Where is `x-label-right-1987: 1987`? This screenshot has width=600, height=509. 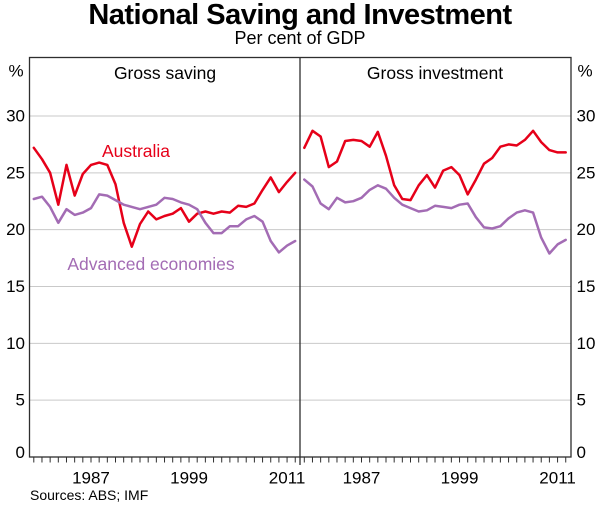 x-label-right-1987: 1987 is located at coordinates (362, 478).